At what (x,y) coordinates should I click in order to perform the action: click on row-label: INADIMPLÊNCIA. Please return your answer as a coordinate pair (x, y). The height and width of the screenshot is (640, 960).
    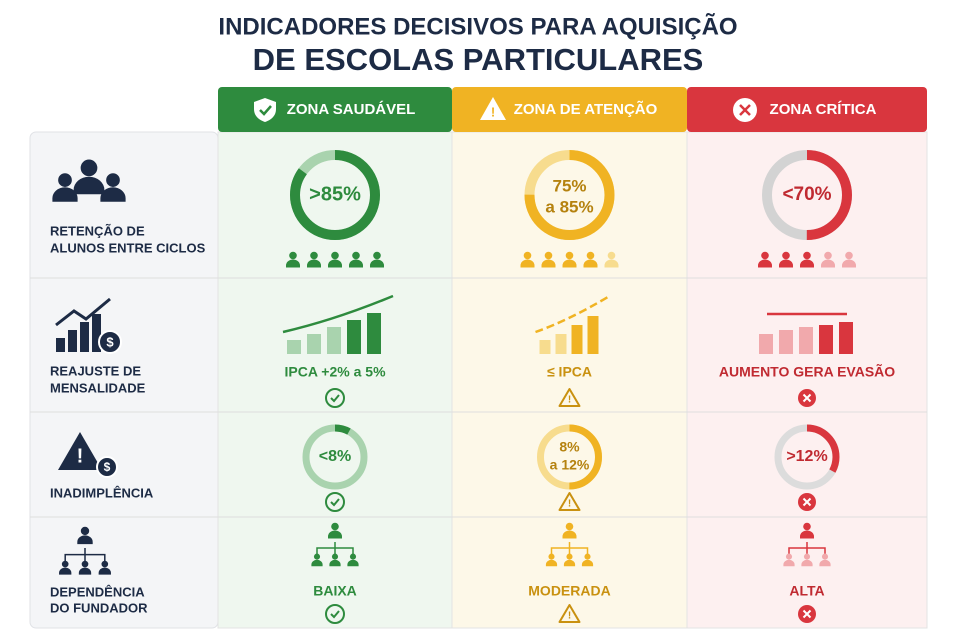
    Looking at the image, I should click on (102, 492).